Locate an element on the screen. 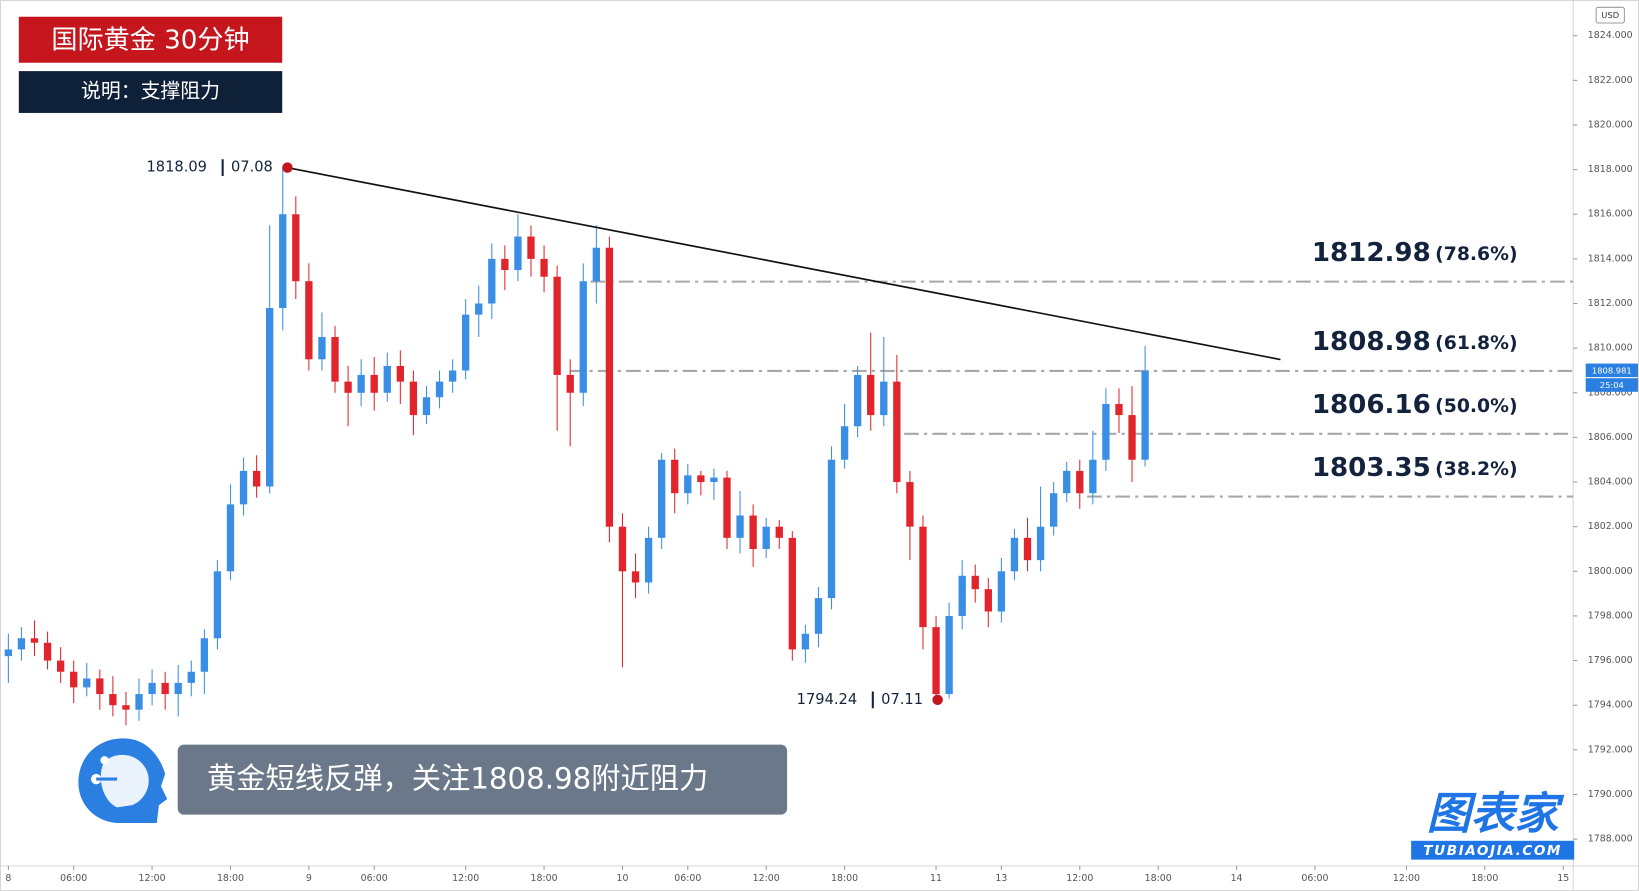 This screenshot has width=1639, height=891. y-tick-label: 1792.000 is located at coordinates (1610, 749).